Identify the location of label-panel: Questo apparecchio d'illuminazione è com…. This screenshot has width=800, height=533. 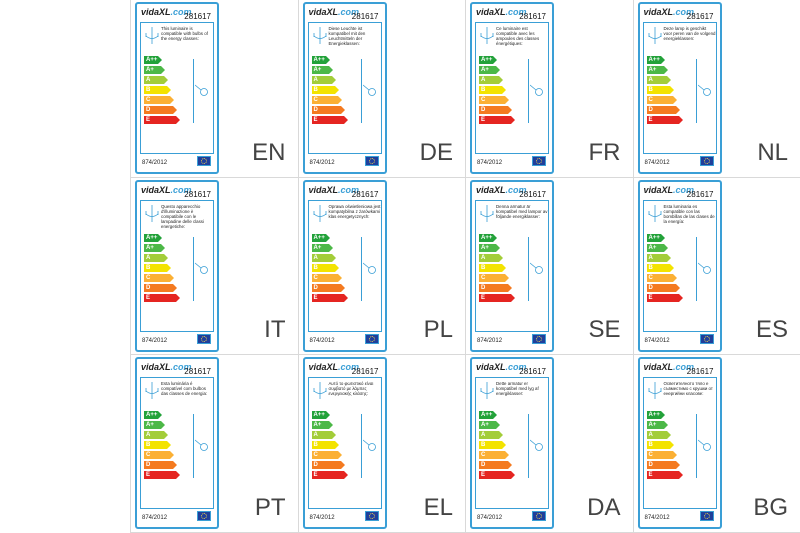
(177, 265).